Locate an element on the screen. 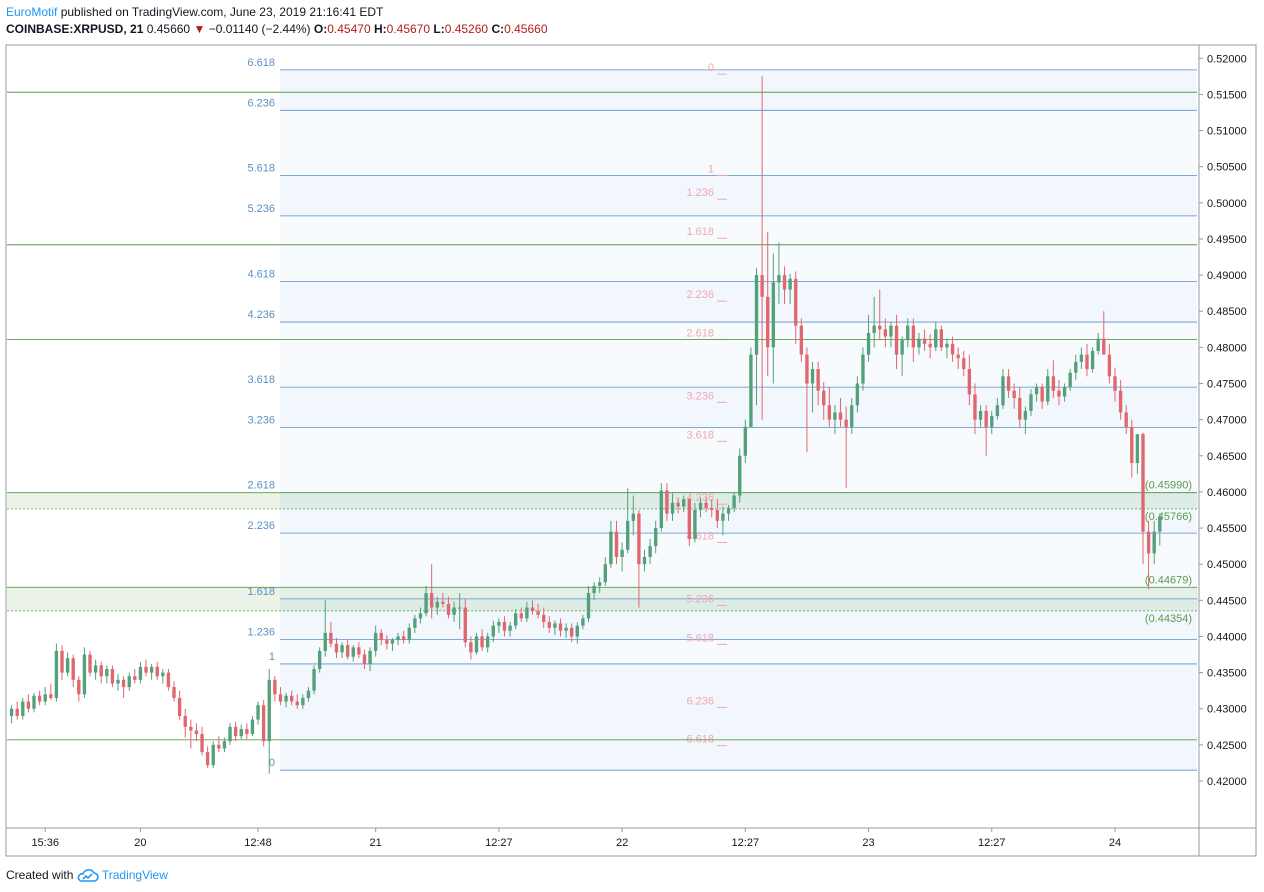 This screenshot has height=892, width=1264. price-tick-label: 0.50000 is located at coordinates (1227, 204).